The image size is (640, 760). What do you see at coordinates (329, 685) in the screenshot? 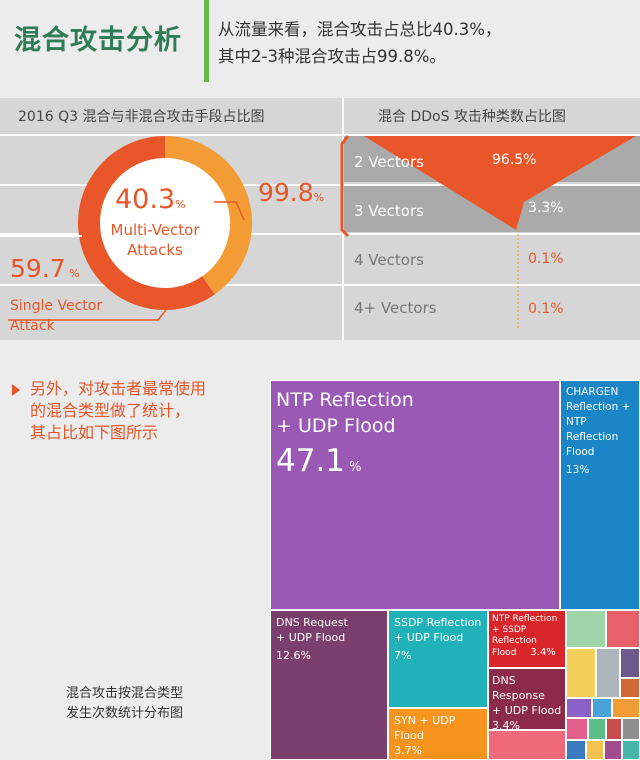
I see `treemap-tile-dnsreq: DNS Request + UDP Flood 12.6%` at bounding box center [329, 685].